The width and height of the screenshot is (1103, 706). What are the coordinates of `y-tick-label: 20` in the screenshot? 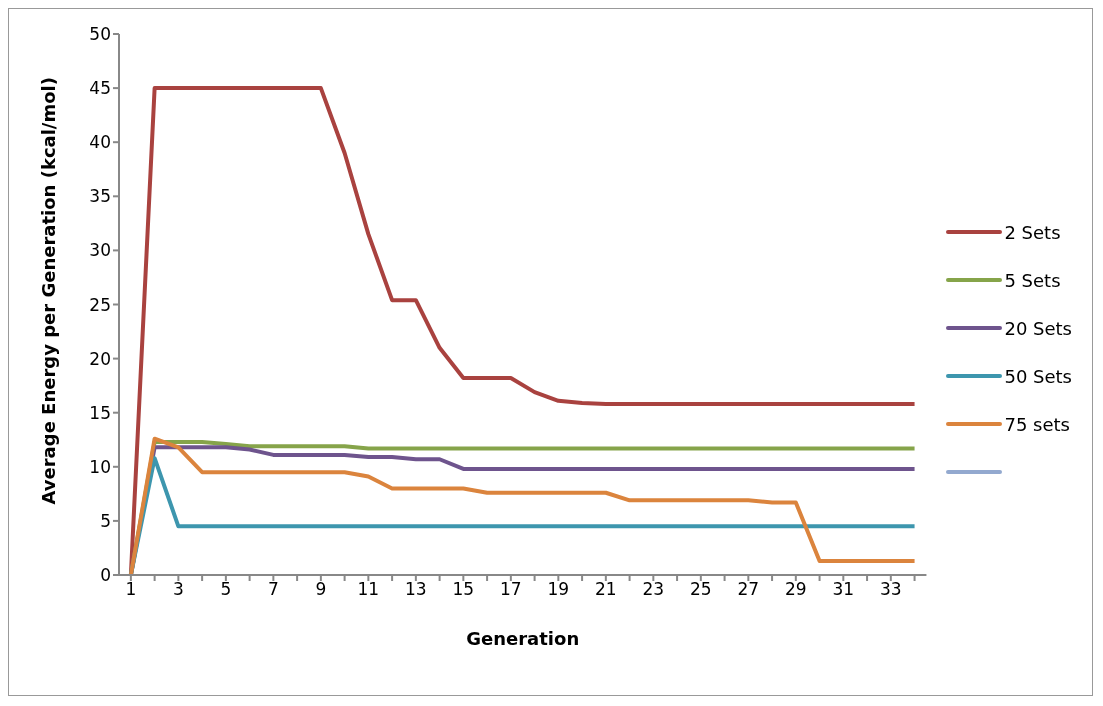 It's located at (100, 358).